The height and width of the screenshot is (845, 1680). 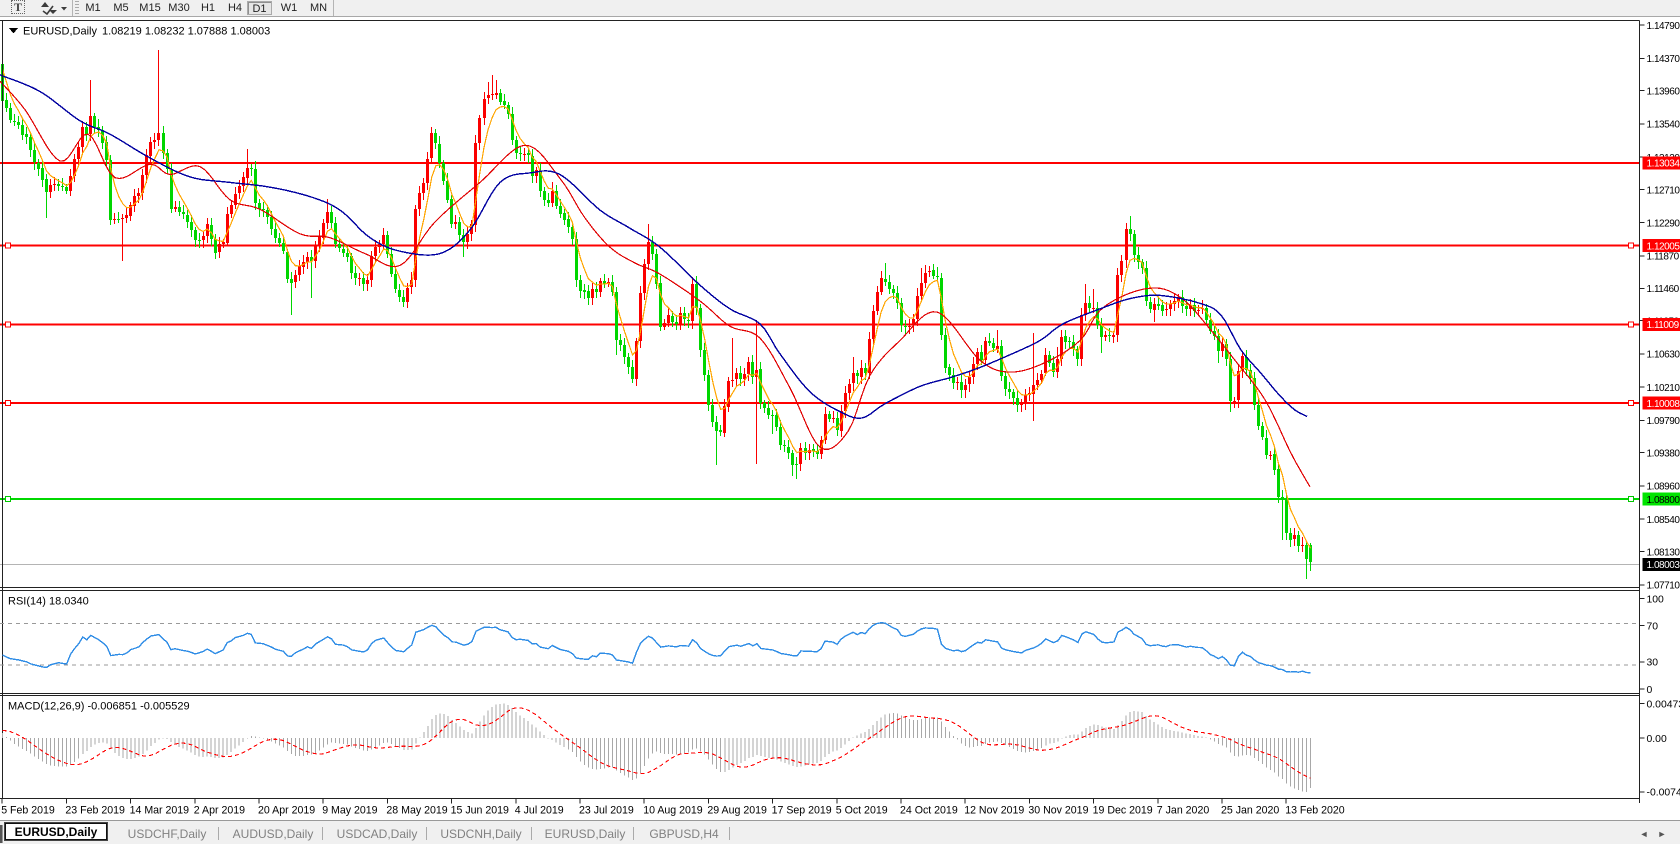 What do you see at coordinates (1653, 663) in the screenshot?
I see `svg-text: 30` at bounding box center [1653, 663].